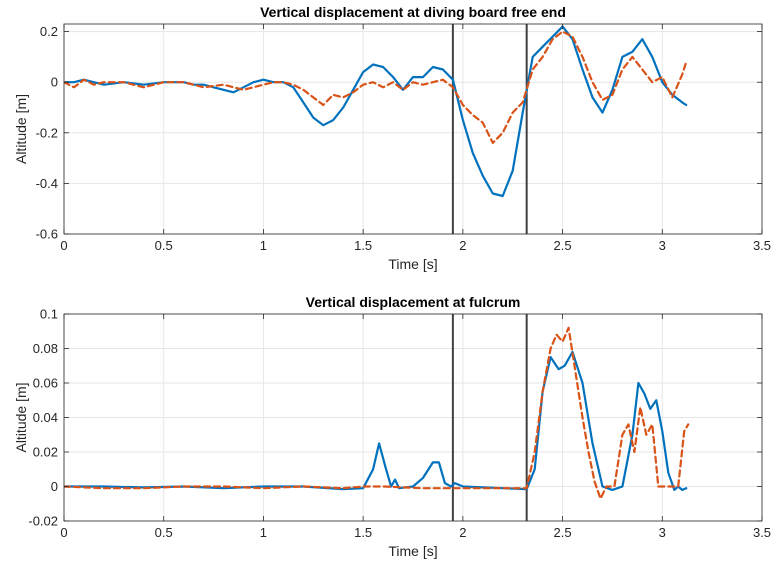 Image resolution: width=772 pixels, height=570 pixels. What do you see at coordinates (45, 417) in the screenshot?
I see `y-tick-label: 0.04` at bounding box center [45, 417].